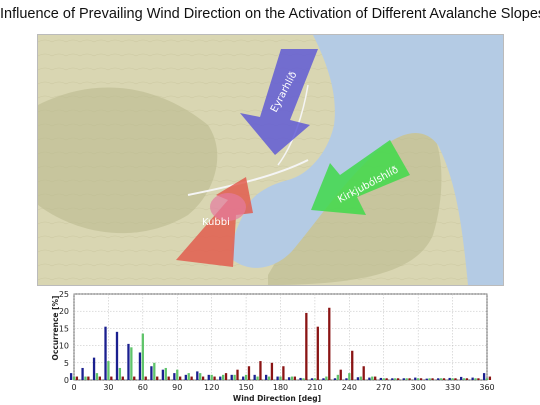  Describe the element at coordinates (245, 387) in the screenshot. I see `x-tick-label: 150` at that location.